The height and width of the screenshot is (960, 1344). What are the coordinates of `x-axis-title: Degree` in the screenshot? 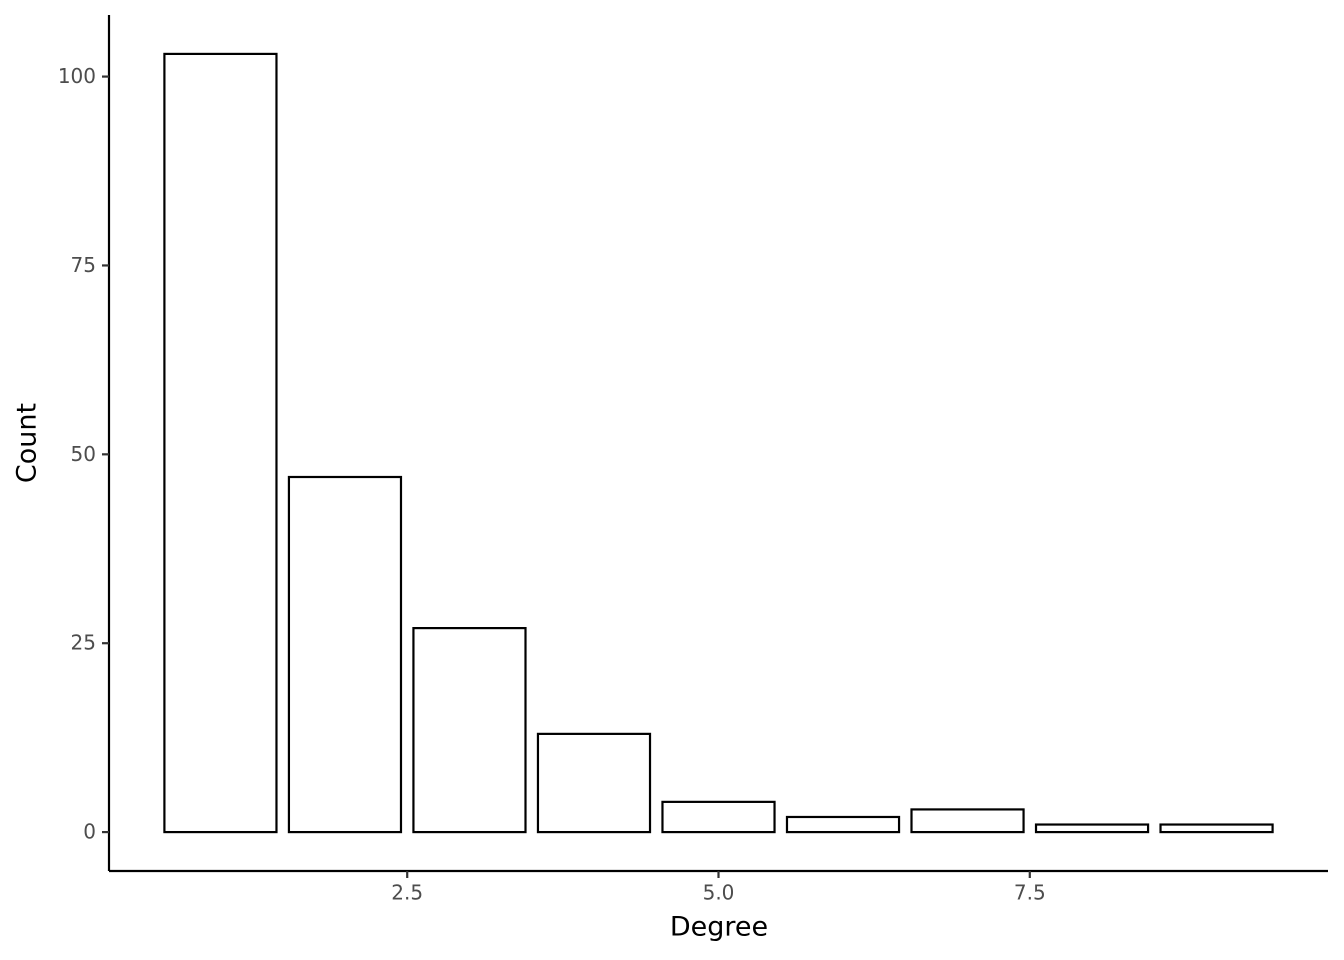 It's located at (719, 927).